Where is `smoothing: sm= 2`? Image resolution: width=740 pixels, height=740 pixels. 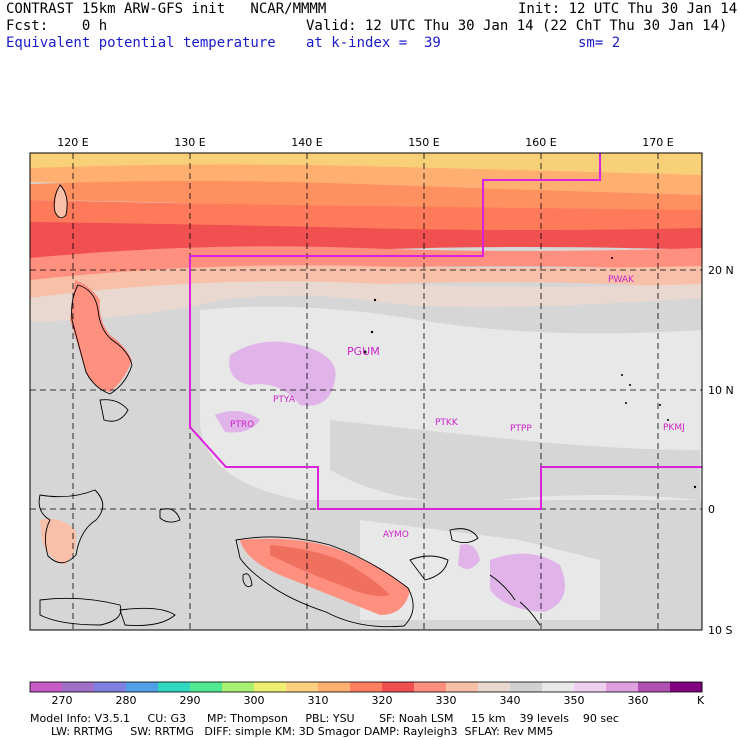
smoothing: sm= 2 is located at coordinates (599, 43).